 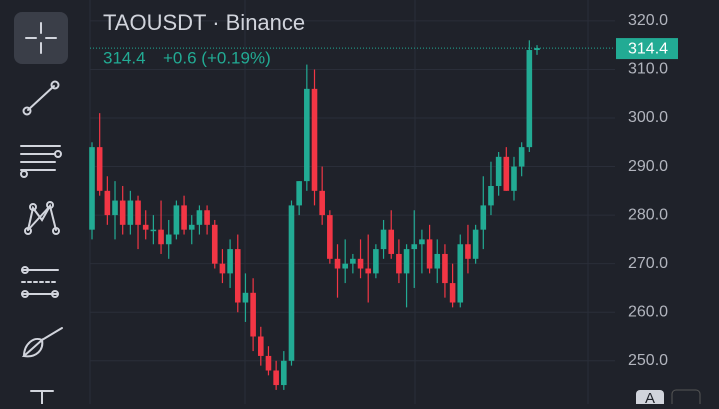 I want to click on y-tick-label: 250.0, so click(x=648, y=360).